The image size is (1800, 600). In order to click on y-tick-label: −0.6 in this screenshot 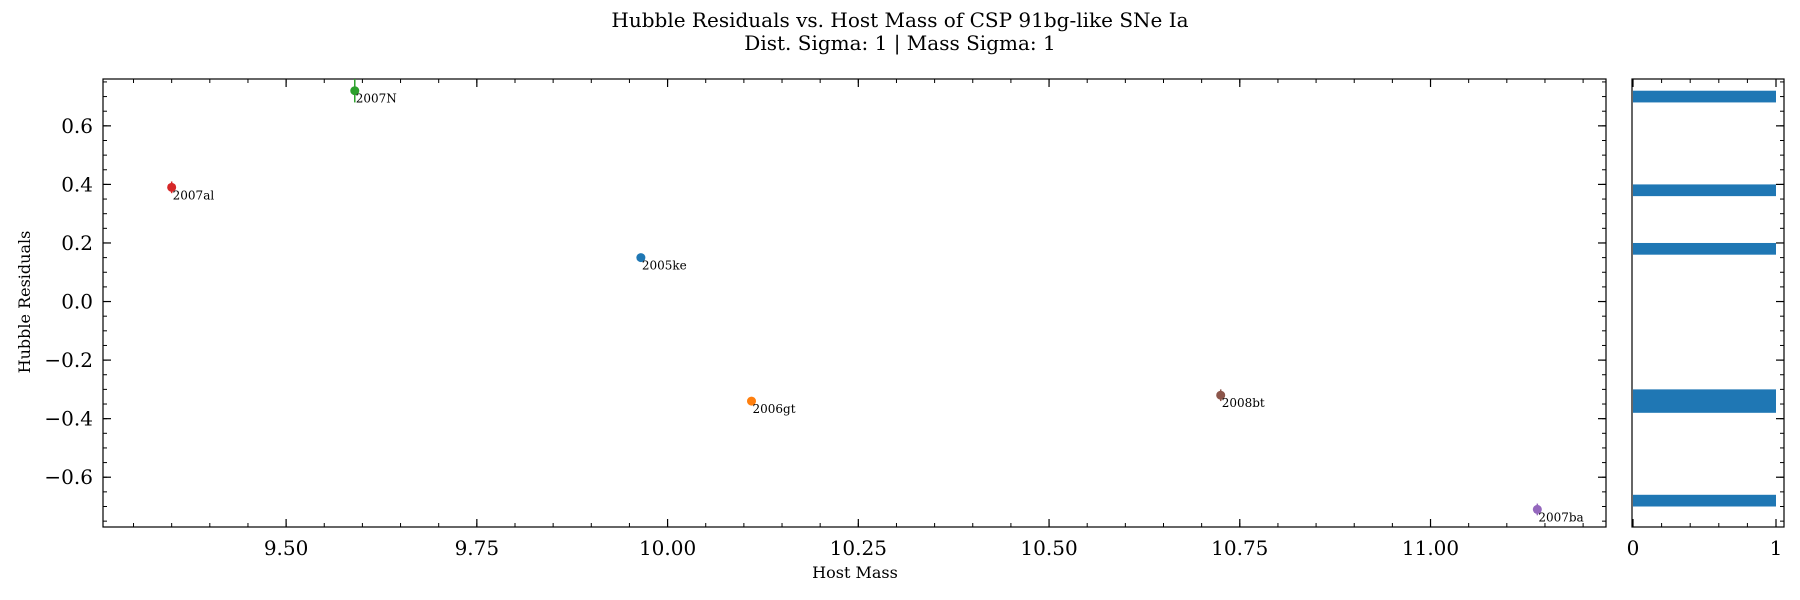, I will do `click(68, 477)`.